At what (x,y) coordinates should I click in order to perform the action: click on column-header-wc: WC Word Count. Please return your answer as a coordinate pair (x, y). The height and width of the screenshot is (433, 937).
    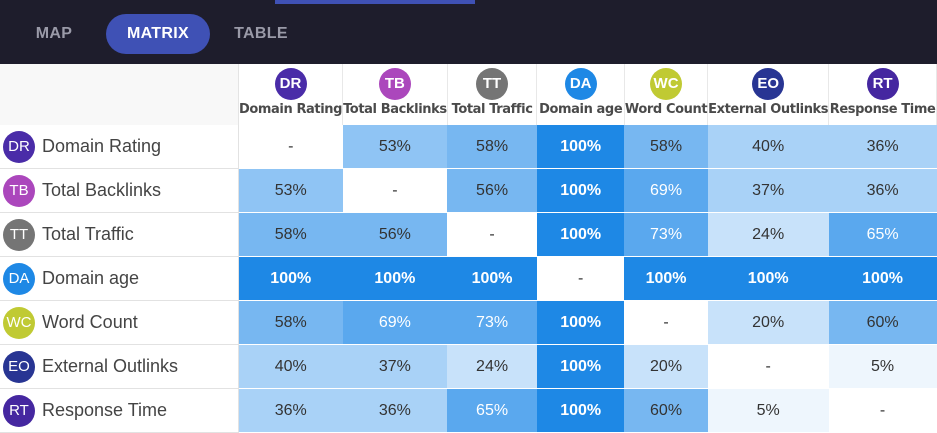
    Looking at the image, I should click on (666, 94).